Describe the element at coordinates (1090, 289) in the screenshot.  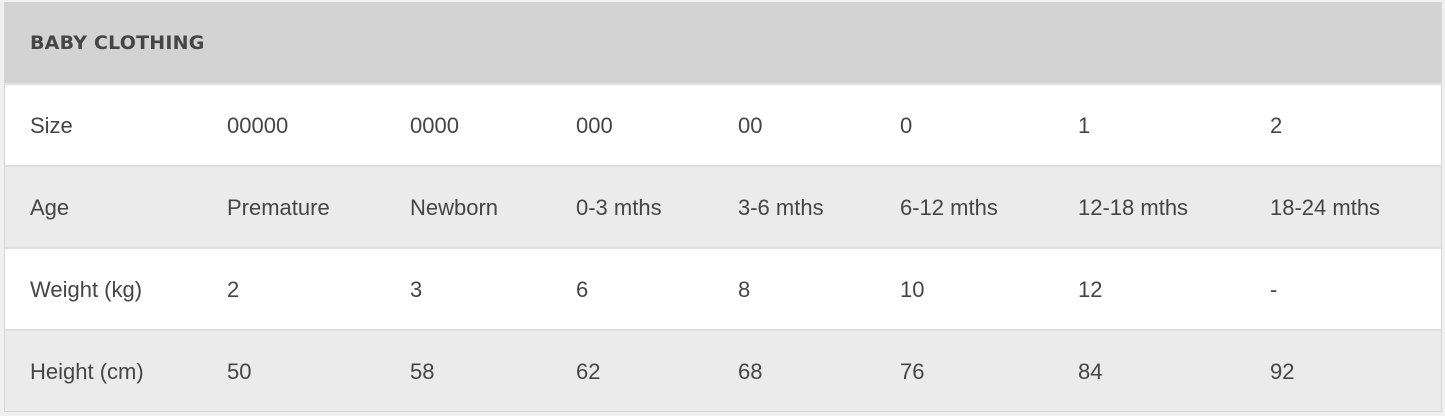
I see `table-cell: 12` at that location.